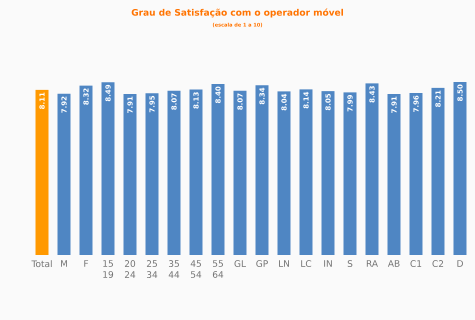 Image resolution: width=475 pixels, height=320 pixels. I want to click on x-tick-label: 45 54, so click(196, 269).